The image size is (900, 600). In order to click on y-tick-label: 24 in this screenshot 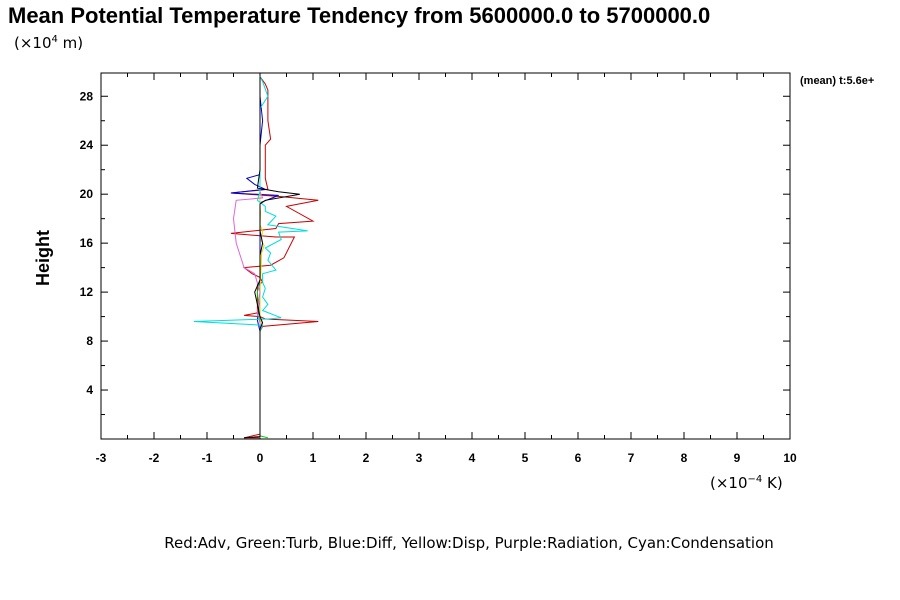, I will do `click(87, 145)`.